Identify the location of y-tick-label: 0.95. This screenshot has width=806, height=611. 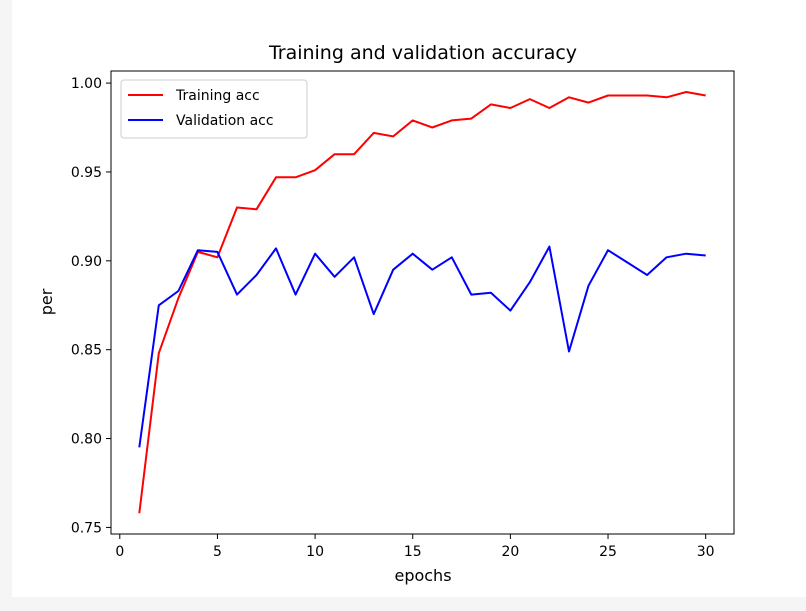
(86, 173).